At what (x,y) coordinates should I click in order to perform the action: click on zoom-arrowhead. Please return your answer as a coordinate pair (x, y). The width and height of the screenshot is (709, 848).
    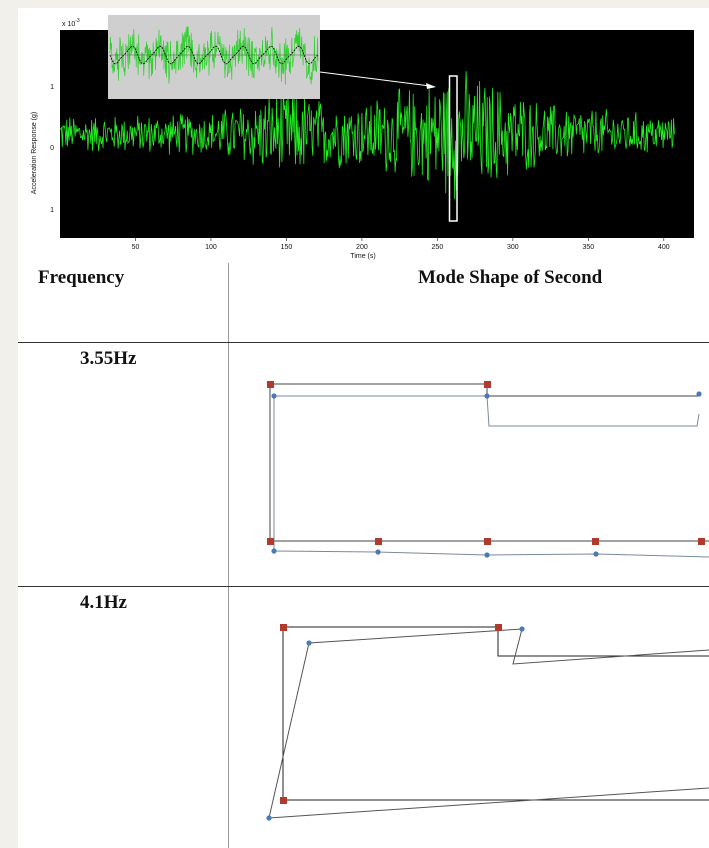
    Looking at the image, I should click on (431, 86).